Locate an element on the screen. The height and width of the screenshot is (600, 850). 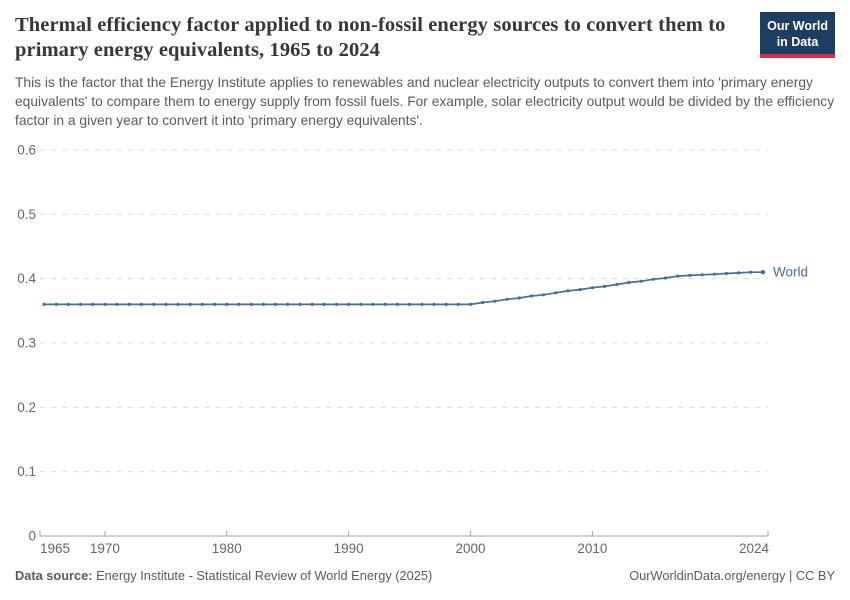
x-tick-label: 1990 is located at coordinates (349, 548).